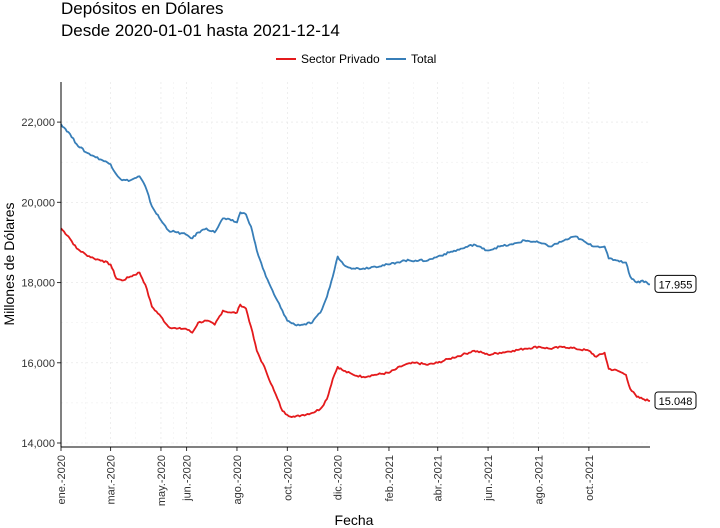 The width and height of the screenshot is (720, 528). What do you see at coordinates (489, 478) in the screenshot?
I see `x-tick-label: jun.-2021` at bounding box center [489, 478].